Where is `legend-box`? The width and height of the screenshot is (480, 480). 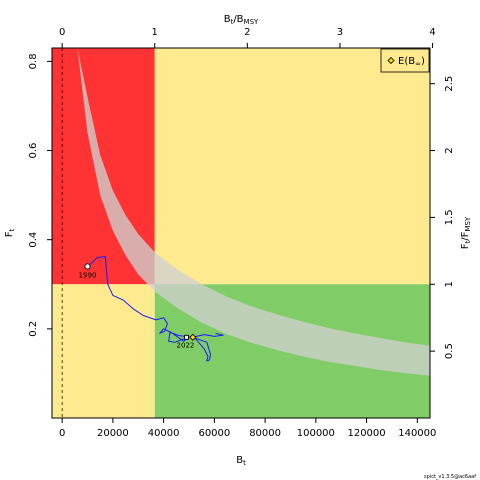 legend-box is located at coordinates (405, 60).